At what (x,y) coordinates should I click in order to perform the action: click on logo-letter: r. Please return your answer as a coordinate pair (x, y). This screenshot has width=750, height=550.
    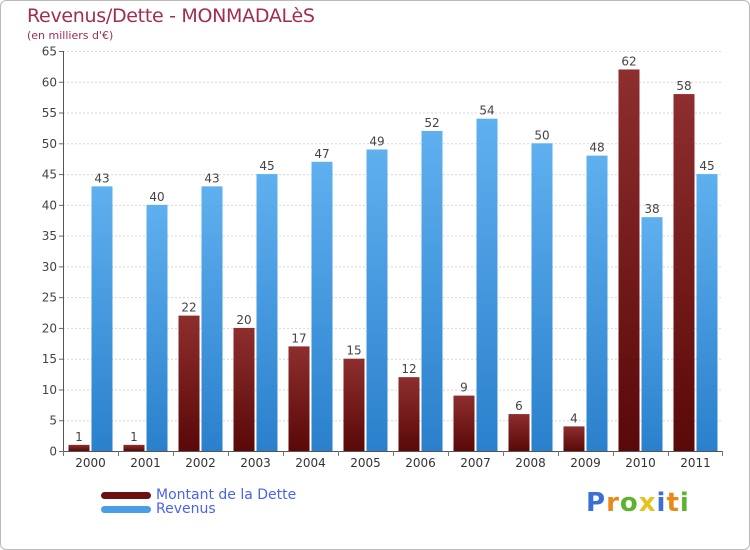
    Looking at the image, I should click on (613, 503).